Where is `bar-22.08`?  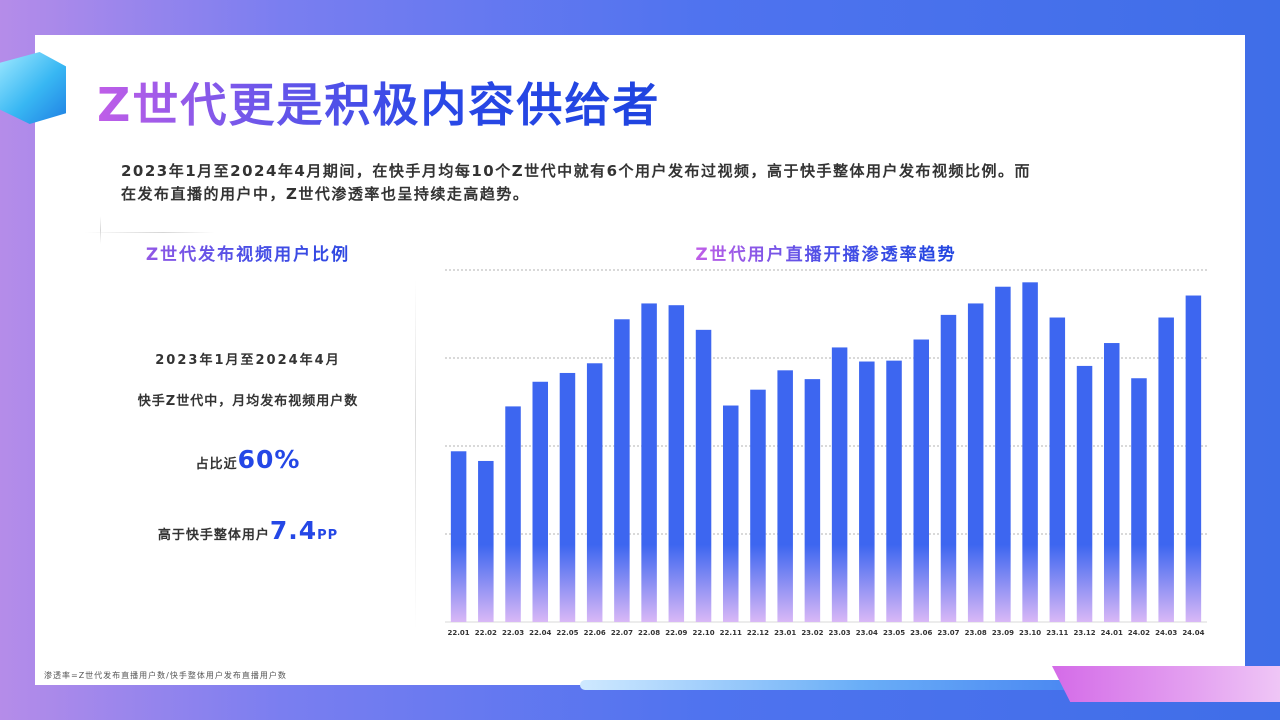 bar-22.08 is located at coordinates (649, 462).